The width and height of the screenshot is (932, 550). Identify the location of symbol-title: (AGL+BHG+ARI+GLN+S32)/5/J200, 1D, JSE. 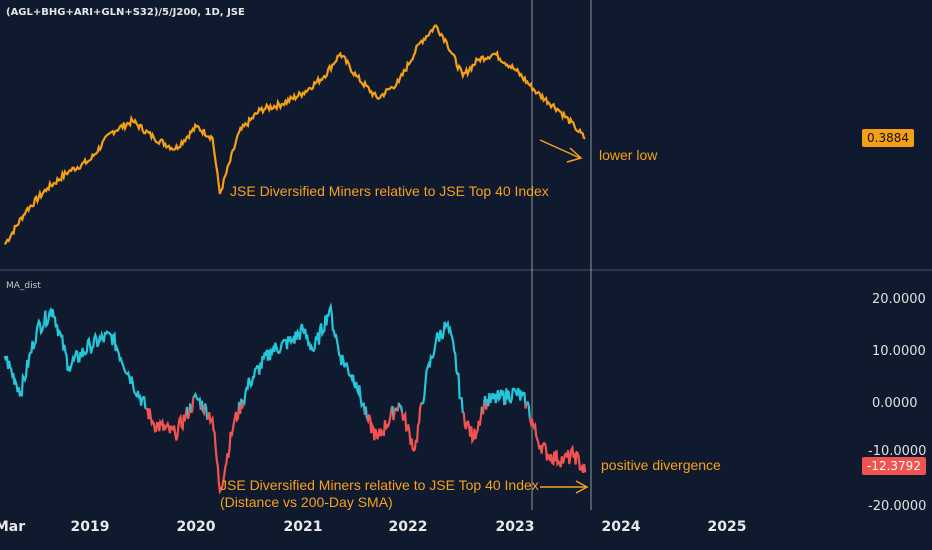
(125, 12).